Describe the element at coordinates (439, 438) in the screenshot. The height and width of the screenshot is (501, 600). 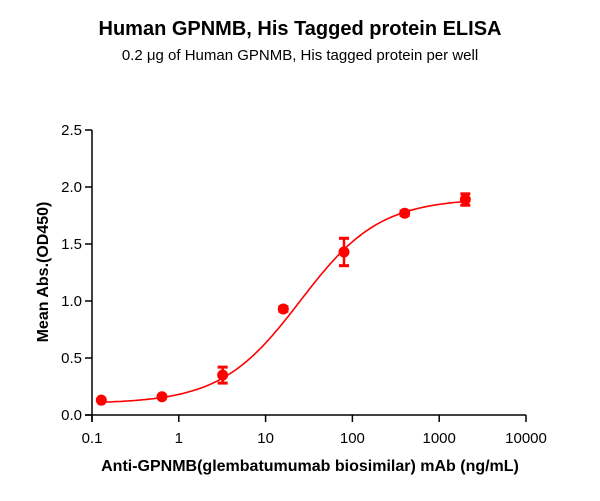
I see `x-tick-label: 1000` at that location.